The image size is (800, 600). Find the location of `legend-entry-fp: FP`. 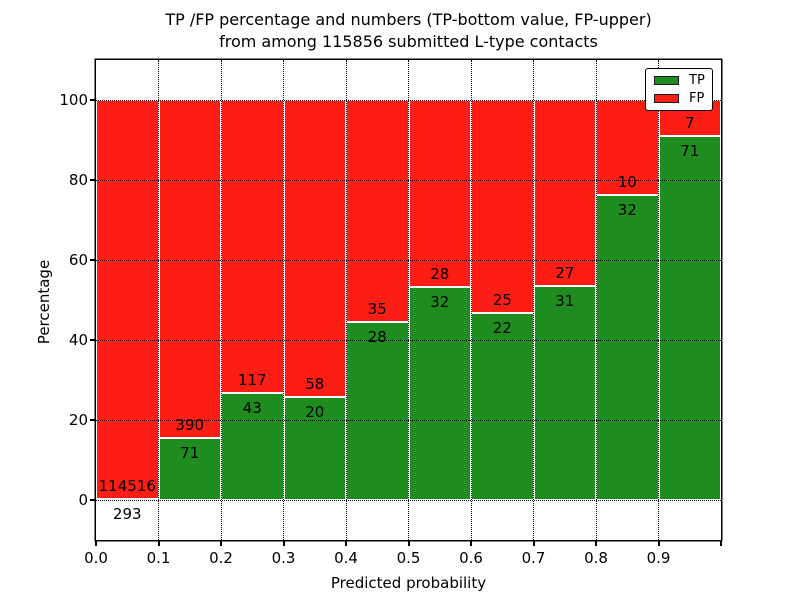

legend-entry-fp: FP is located at coordinates (679, 98).